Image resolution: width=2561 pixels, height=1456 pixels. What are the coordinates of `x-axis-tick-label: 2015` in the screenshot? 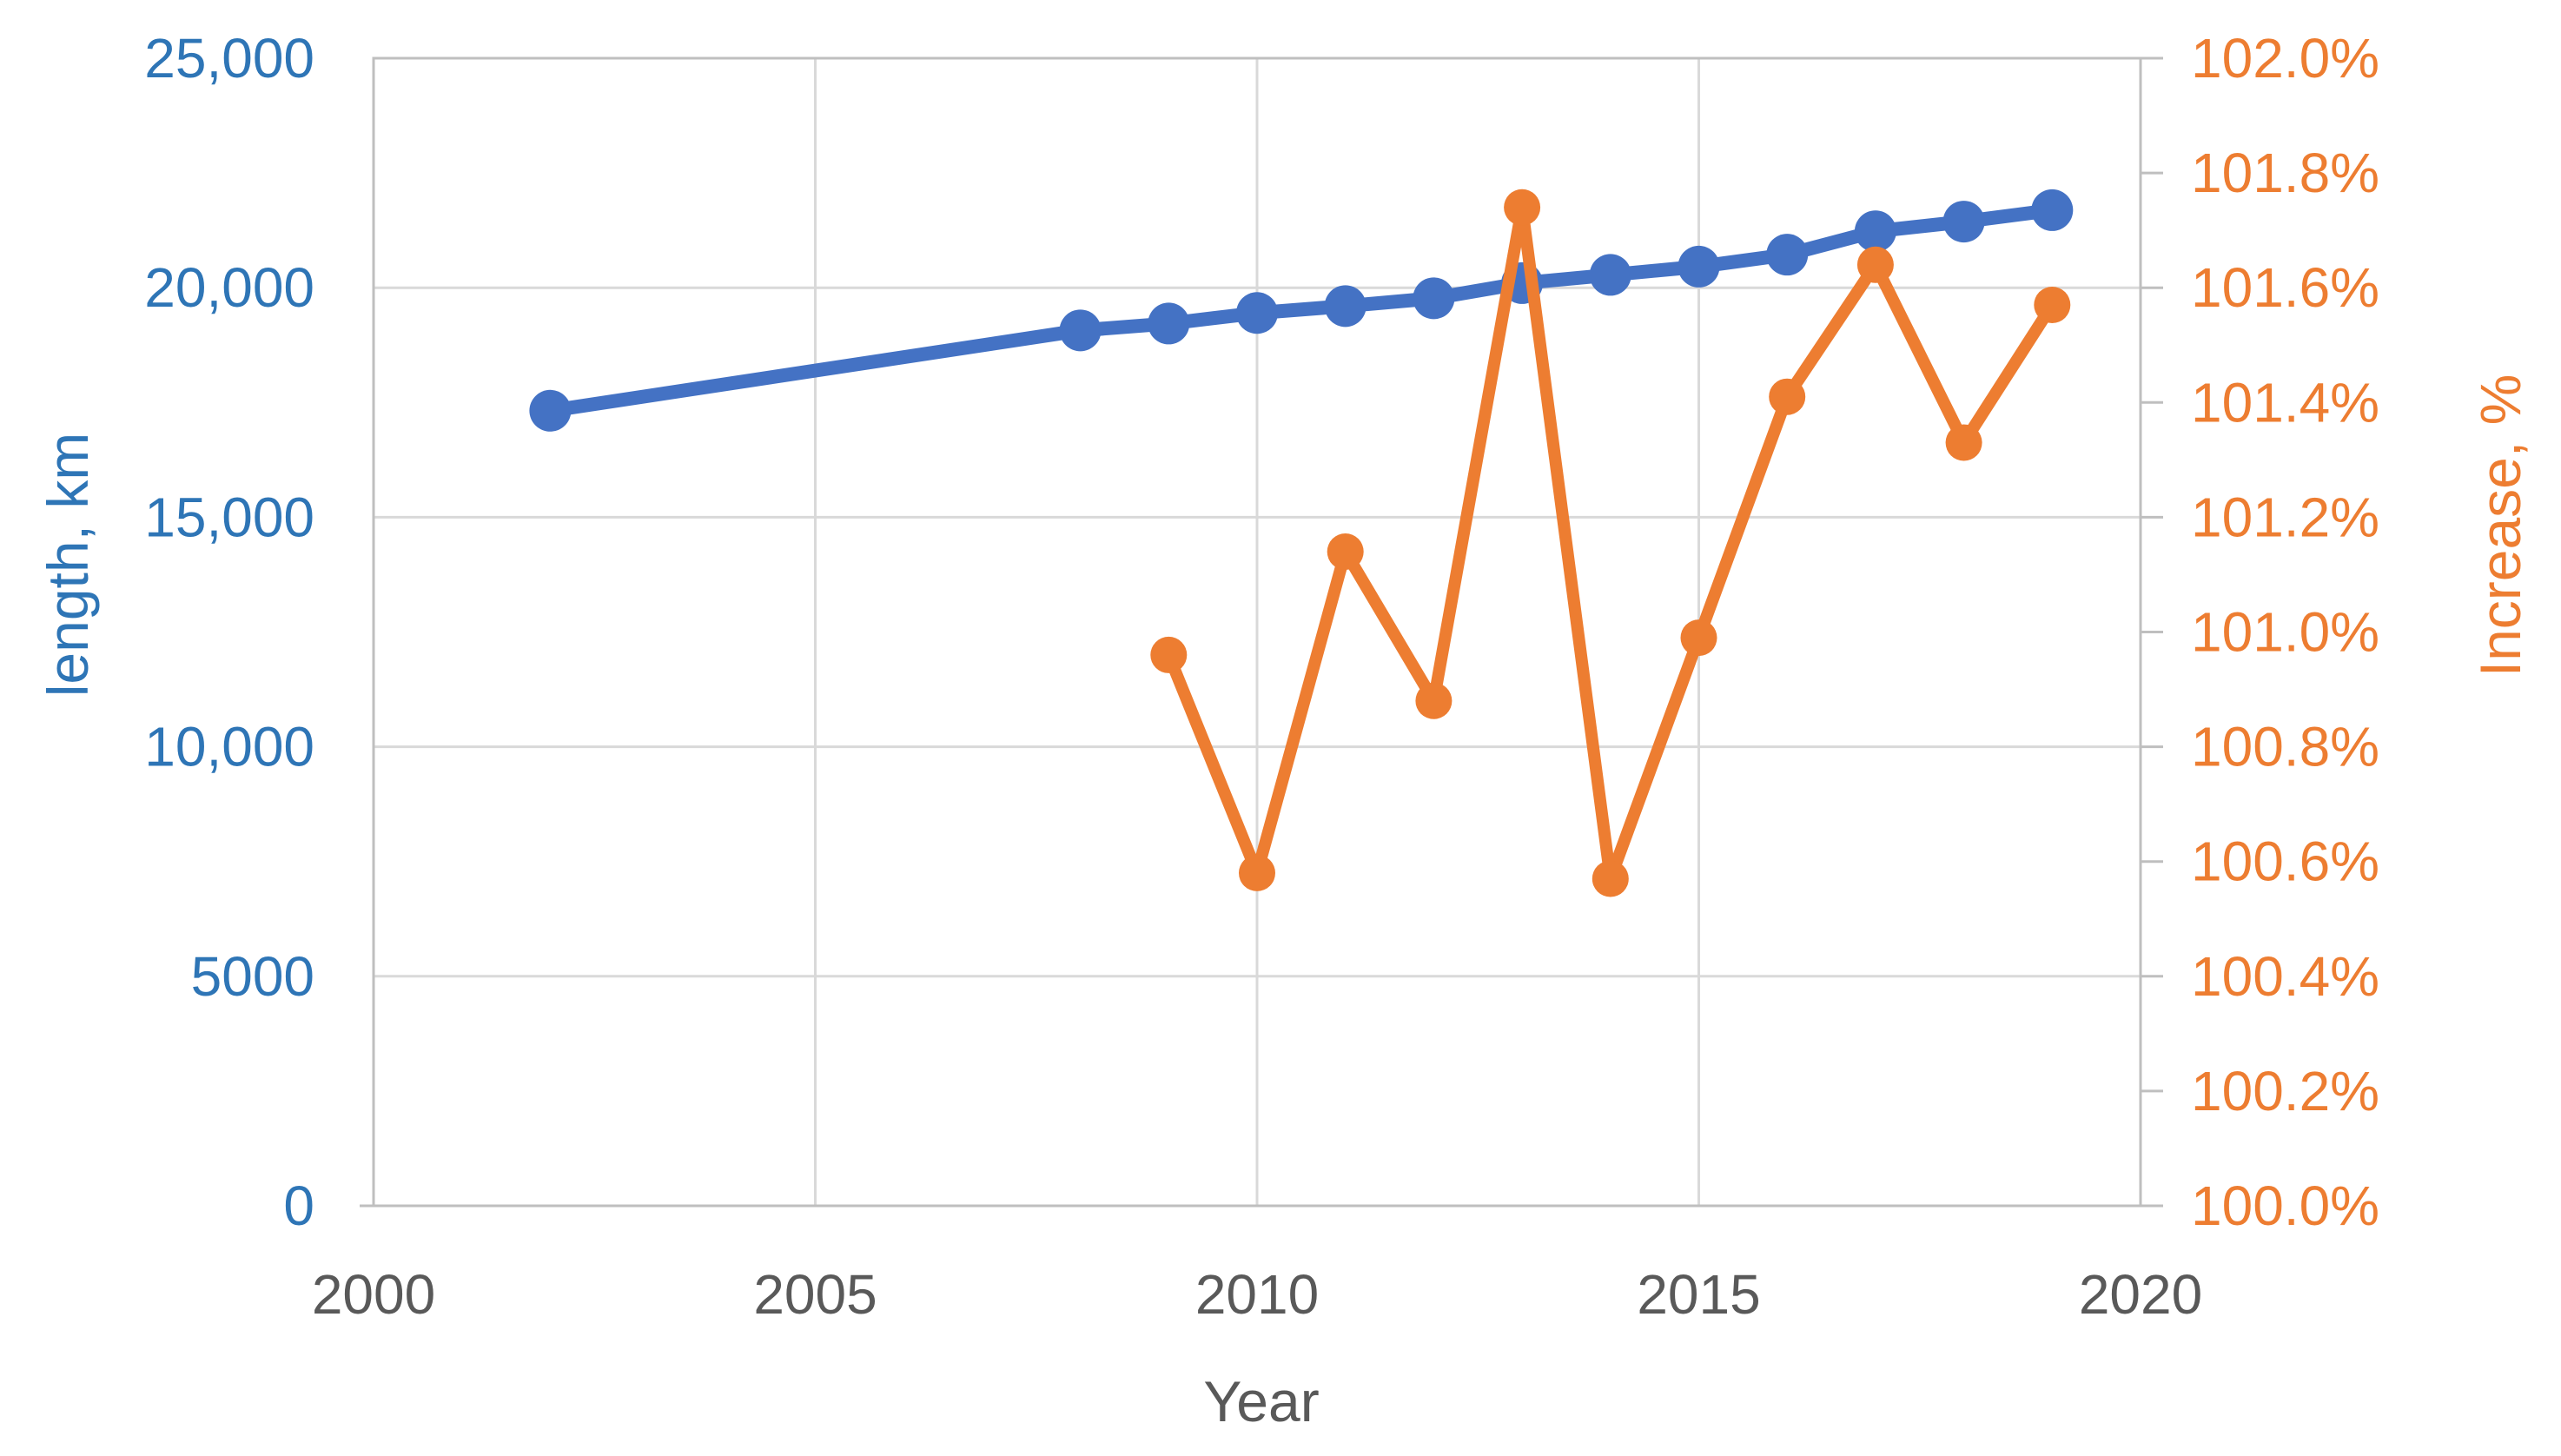 It's located at (1698, 1294).